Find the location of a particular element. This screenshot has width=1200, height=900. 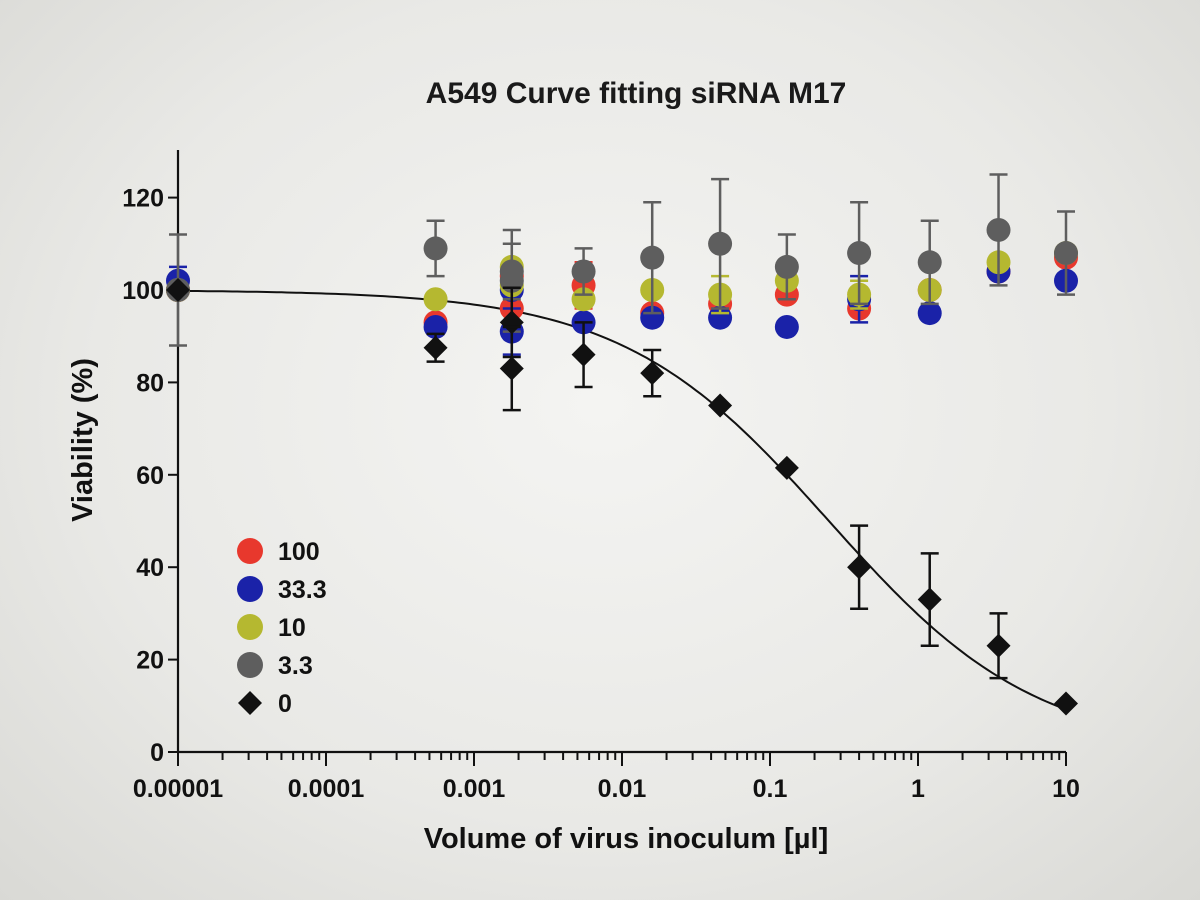

y-tick-label: 0 is located at coordinates (157, 753).